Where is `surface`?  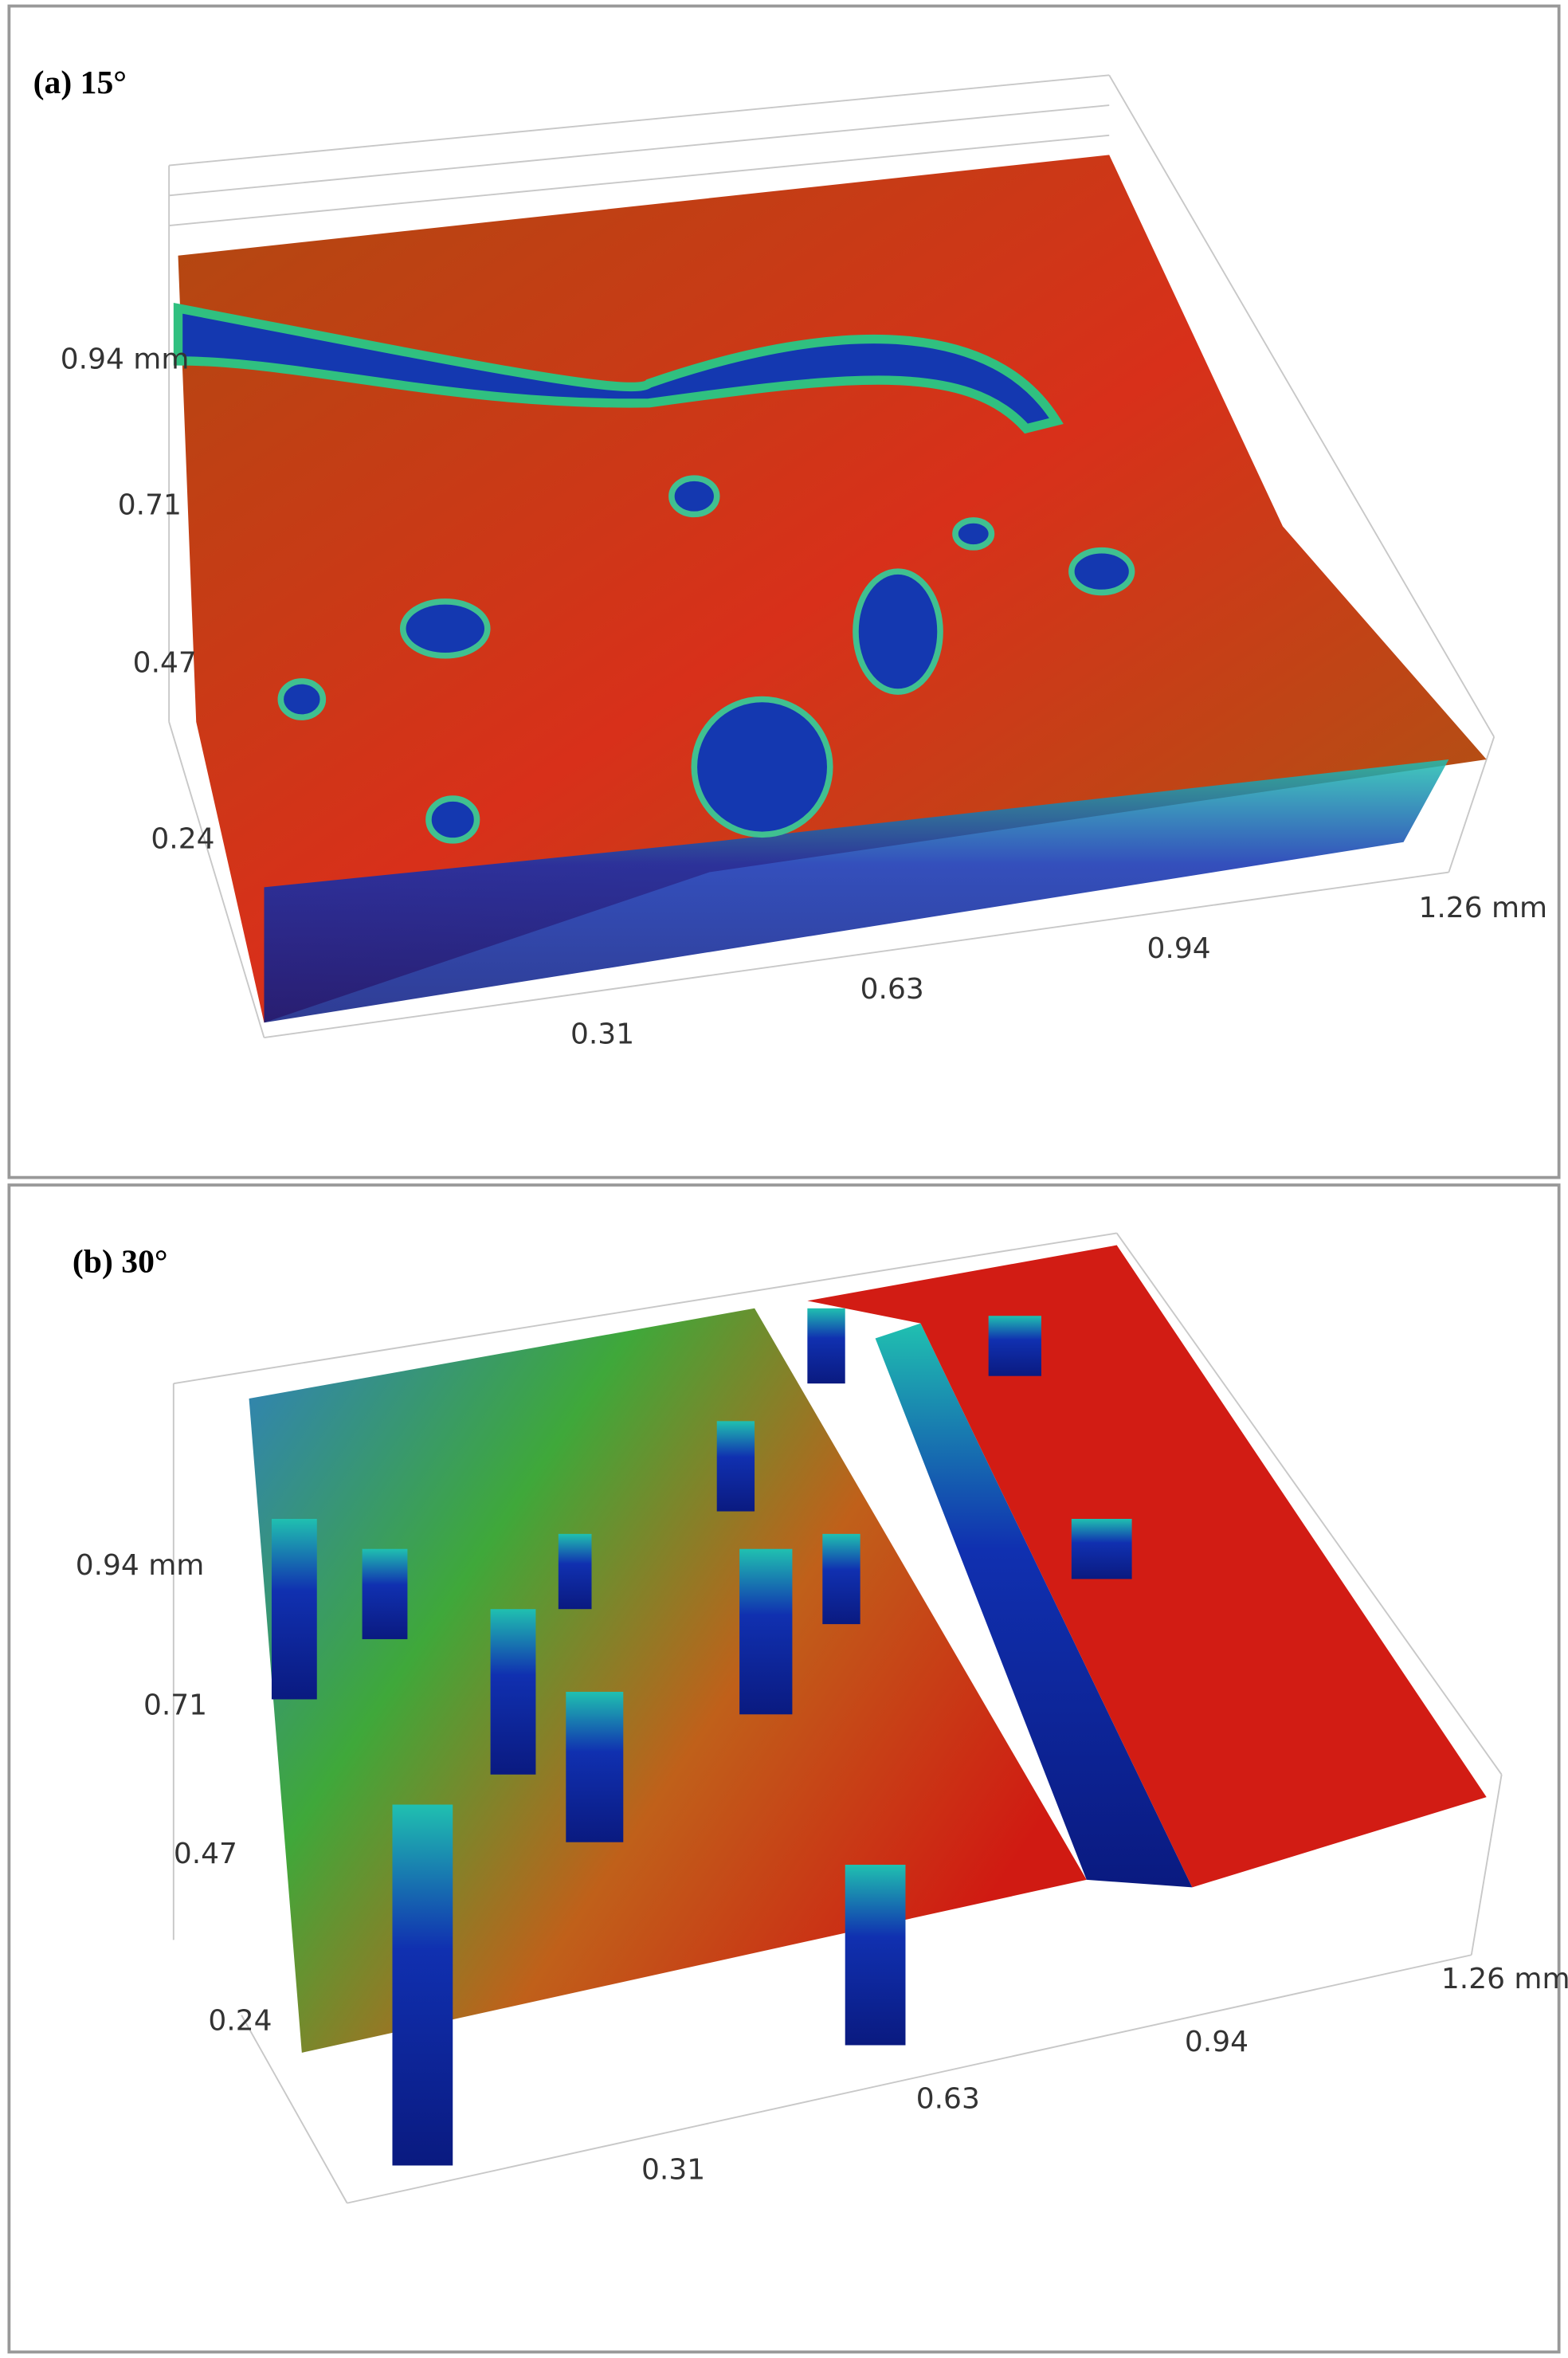 surface is located at coordinates (1147, 1566).